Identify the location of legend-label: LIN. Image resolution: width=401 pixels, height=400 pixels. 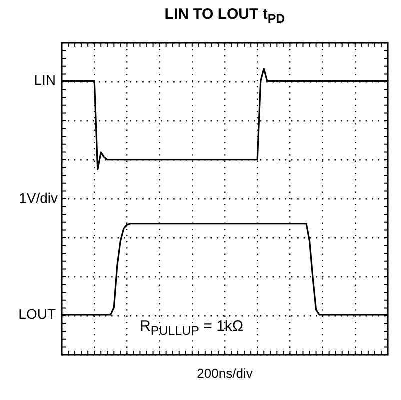
(45, 80).